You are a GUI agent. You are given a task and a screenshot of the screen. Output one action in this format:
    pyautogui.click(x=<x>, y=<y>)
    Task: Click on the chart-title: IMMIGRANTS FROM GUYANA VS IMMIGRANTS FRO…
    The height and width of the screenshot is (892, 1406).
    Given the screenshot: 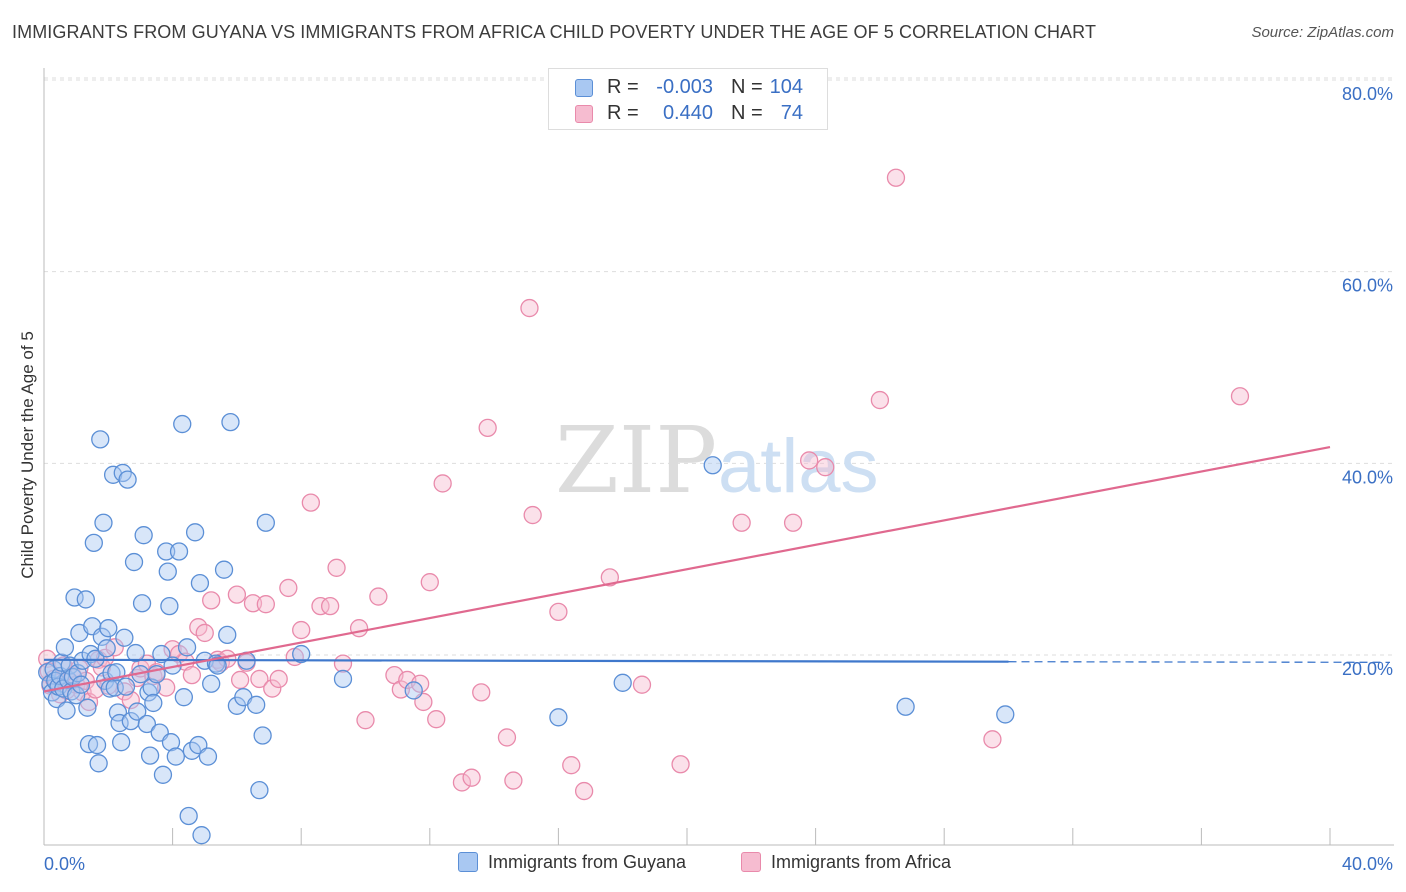 What is the action you would take?
    pyautogui.click(x=554, y=32)
    